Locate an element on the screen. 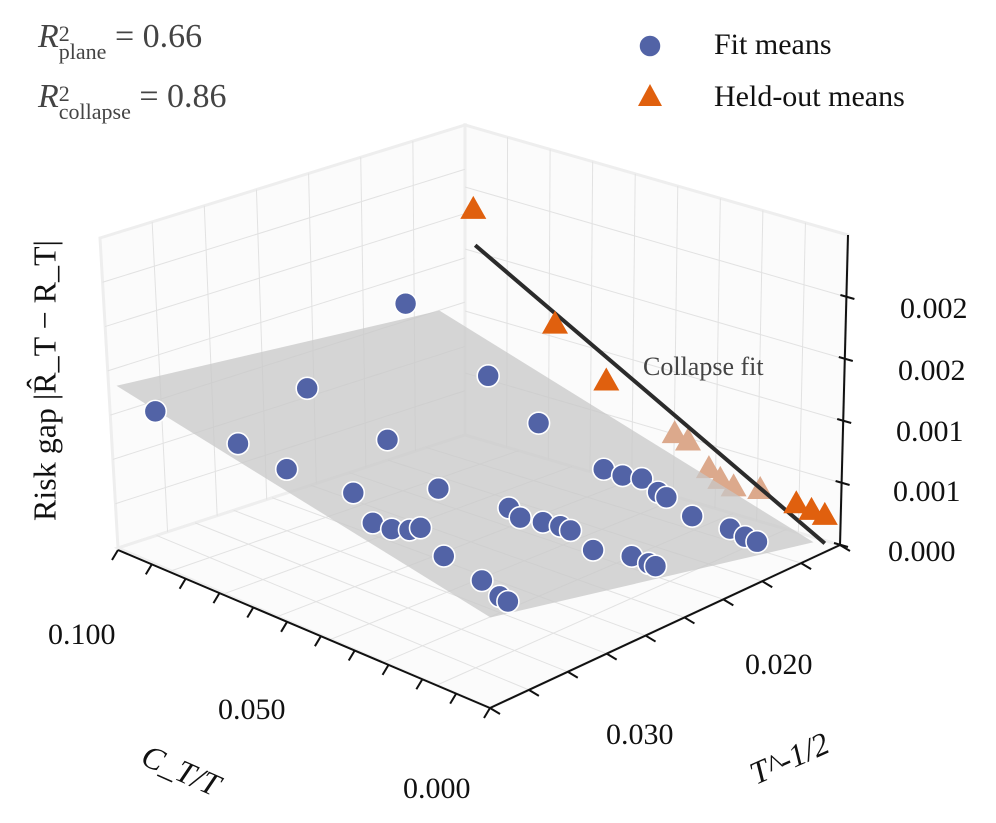 The height and width of the screenshot is (823, 996). y-tick-label: 0.020 is located at coordinates (779, 664).